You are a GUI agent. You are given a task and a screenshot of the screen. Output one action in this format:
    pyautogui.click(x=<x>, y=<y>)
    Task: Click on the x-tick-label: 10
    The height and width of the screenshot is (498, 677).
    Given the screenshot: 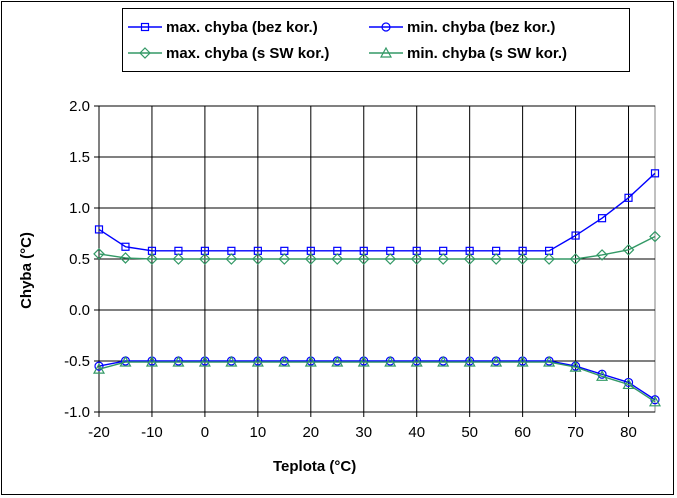 What is the action you would take?
    pyautogui.click(x=258, y=432)
    